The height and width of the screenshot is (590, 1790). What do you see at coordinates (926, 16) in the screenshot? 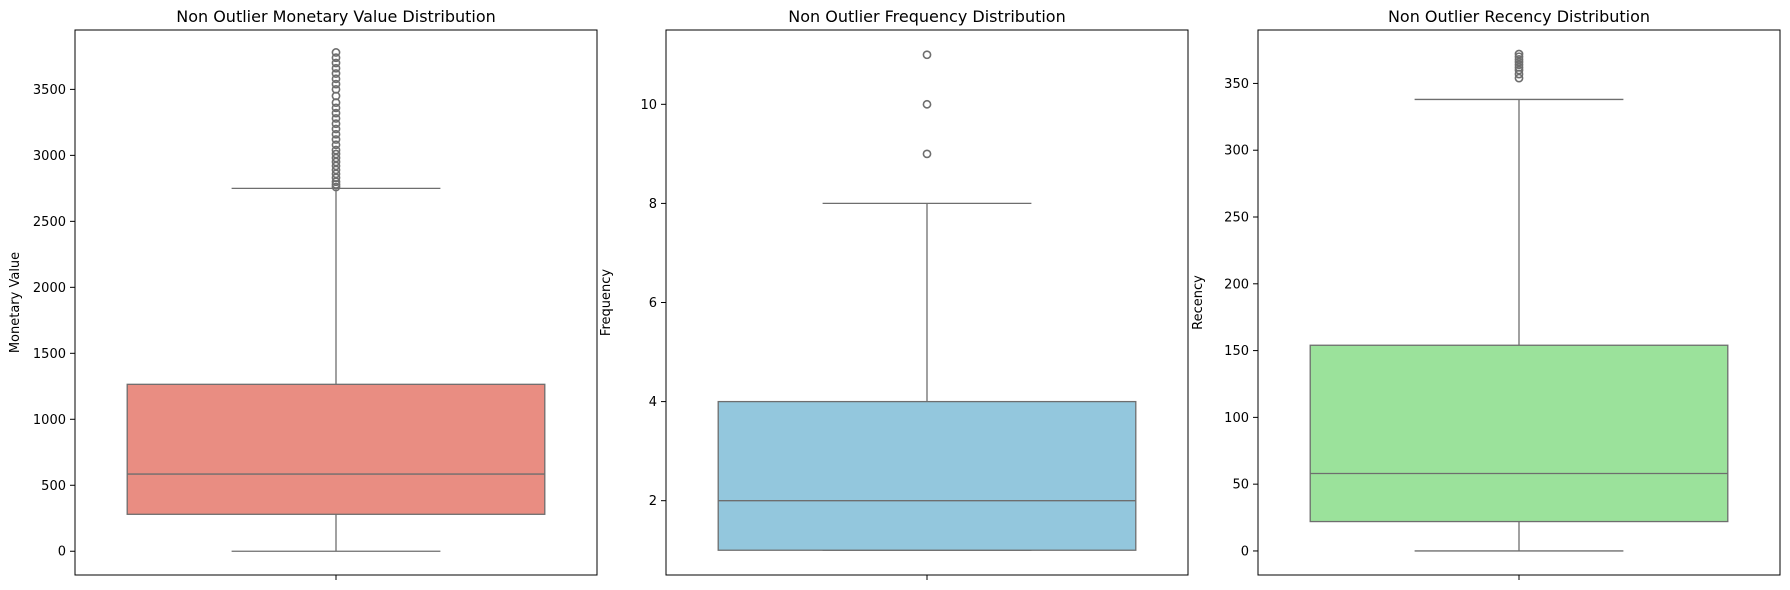
I see `chart-title-frequency: Non Outlier Frequency Distribution` at bounding box center [926, 16].